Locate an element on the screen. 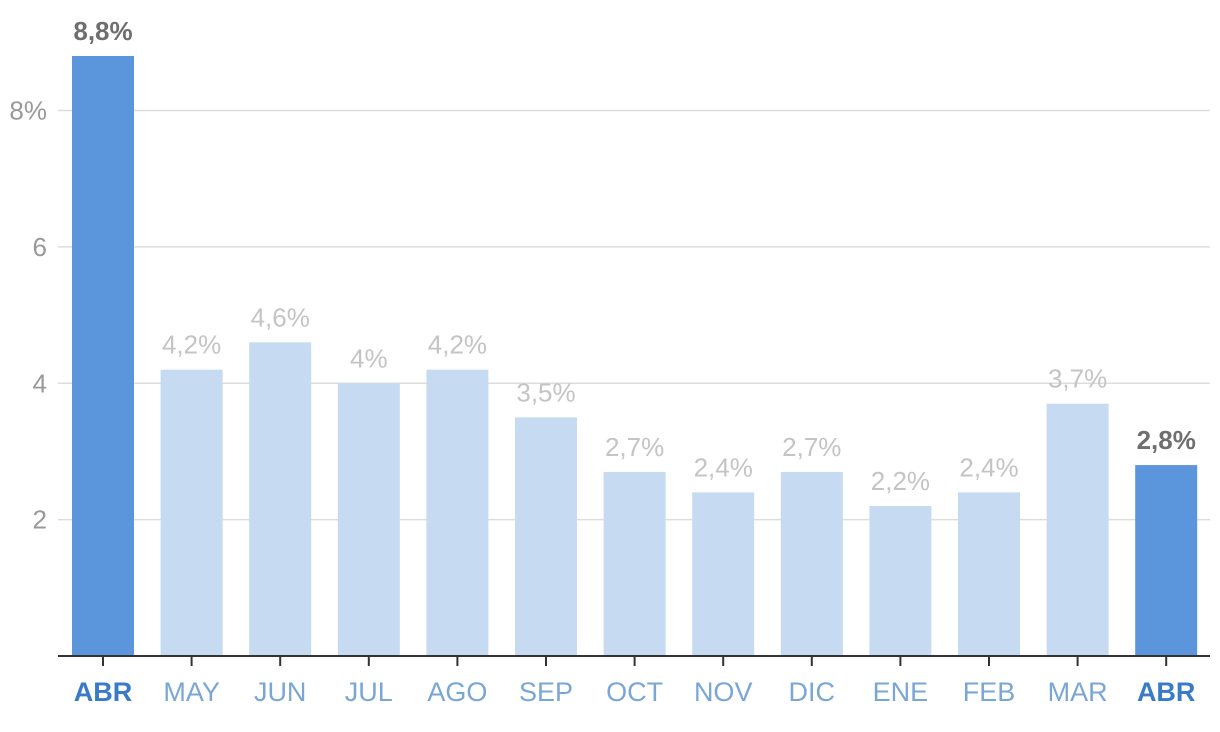 This screenshot has width=1220, height=732. data-label: 3,5% is located at coordinates (545, 392).